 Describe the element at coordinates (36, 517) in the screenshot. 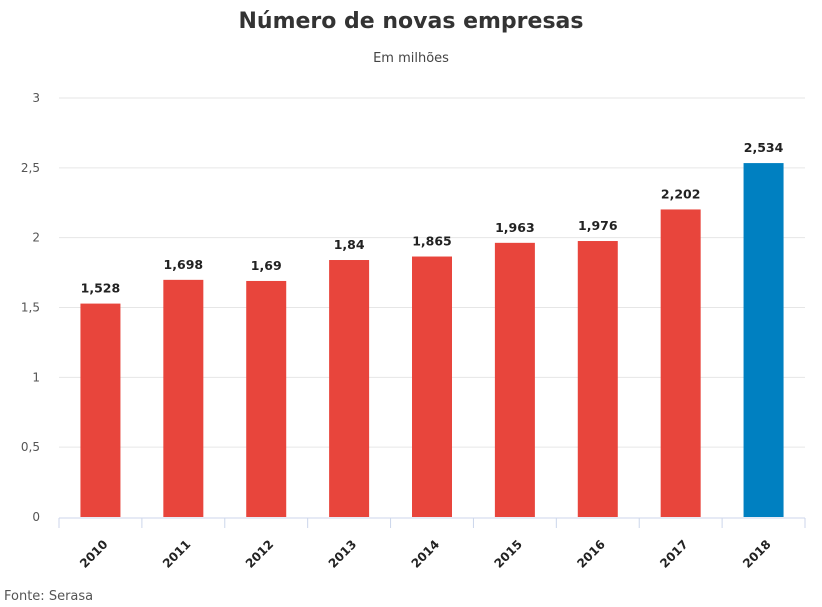

I see `y-tick-label: 0` at that location.